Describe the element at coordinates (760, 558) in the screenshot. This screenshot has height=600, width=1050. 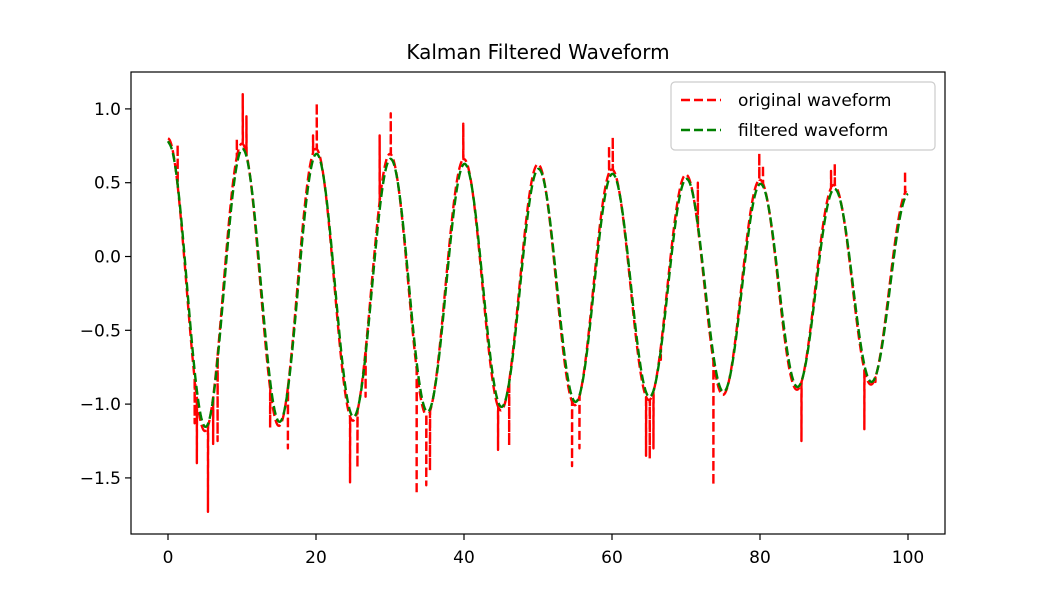
I see `x-tick-label: 80` at that location.